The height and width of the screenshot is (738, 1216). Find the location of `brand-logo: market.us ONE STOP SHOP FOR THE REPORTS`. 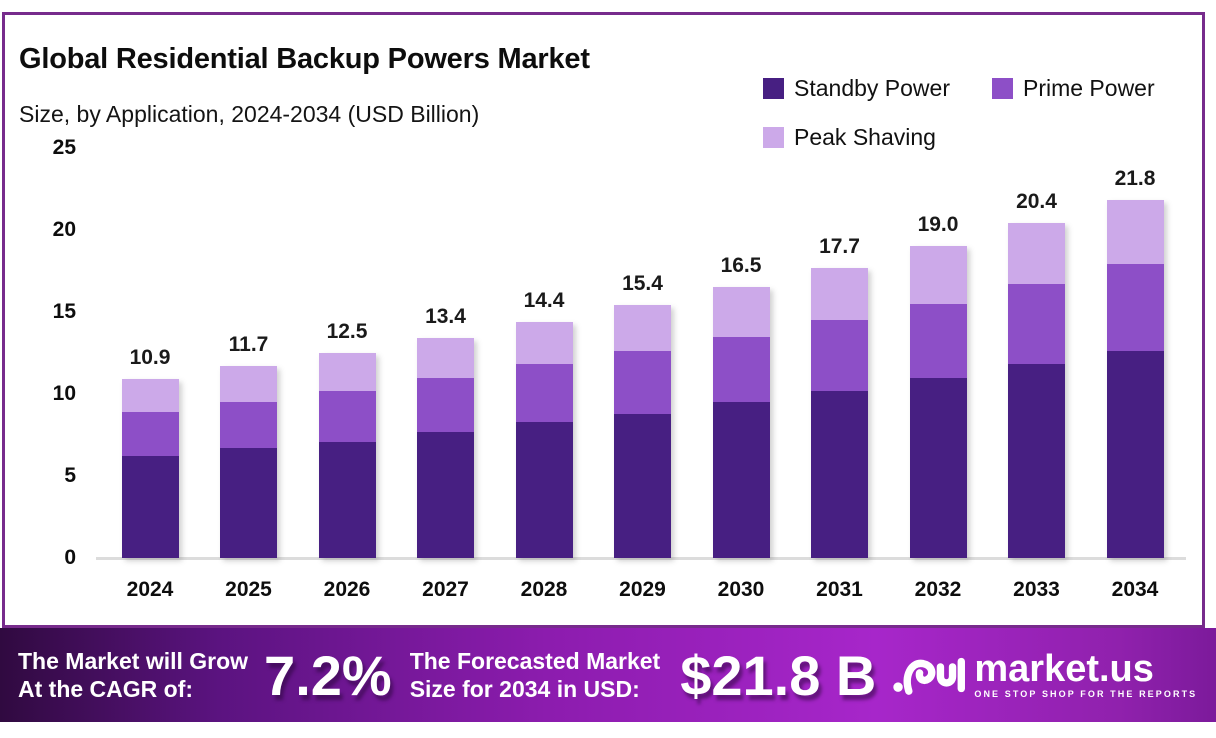

brand-logo: market.us ONE STOP SHOP FOR THE REPORTS is located at coordinates (1044, 675).